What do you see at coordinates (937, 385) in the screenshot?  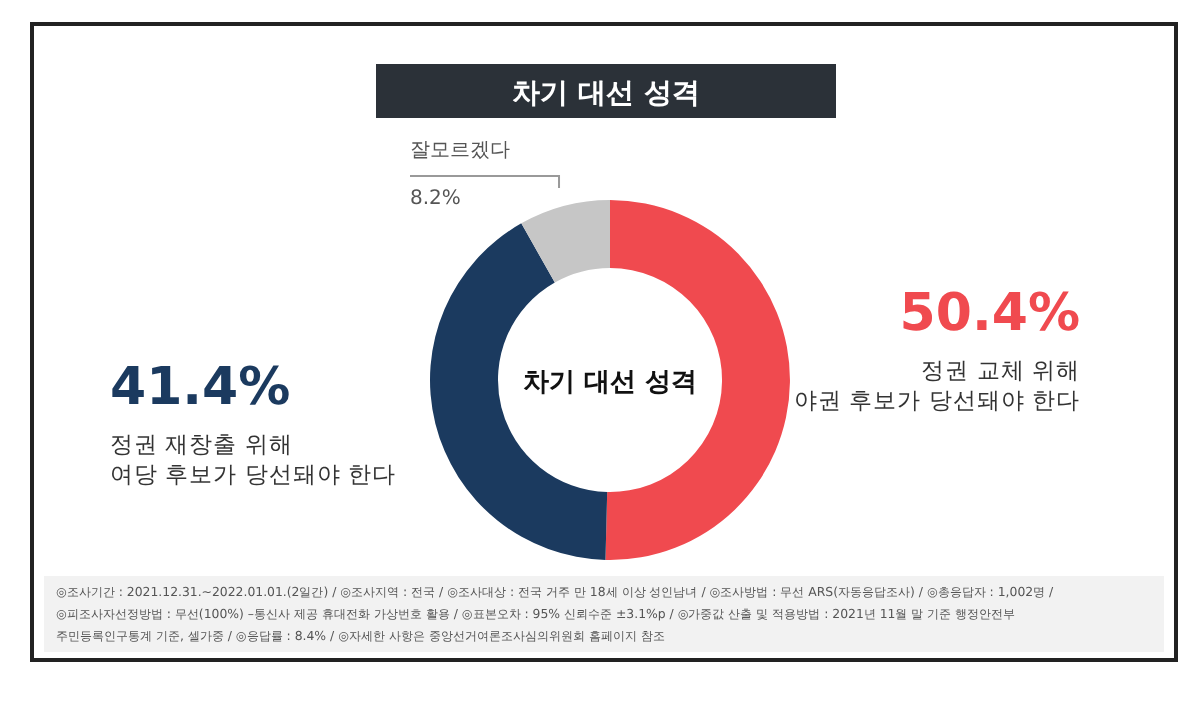 I see `slice-label: 정권 교체 위해 야권 후보가 당선돼야 한다` at bounding box center [937, 385].